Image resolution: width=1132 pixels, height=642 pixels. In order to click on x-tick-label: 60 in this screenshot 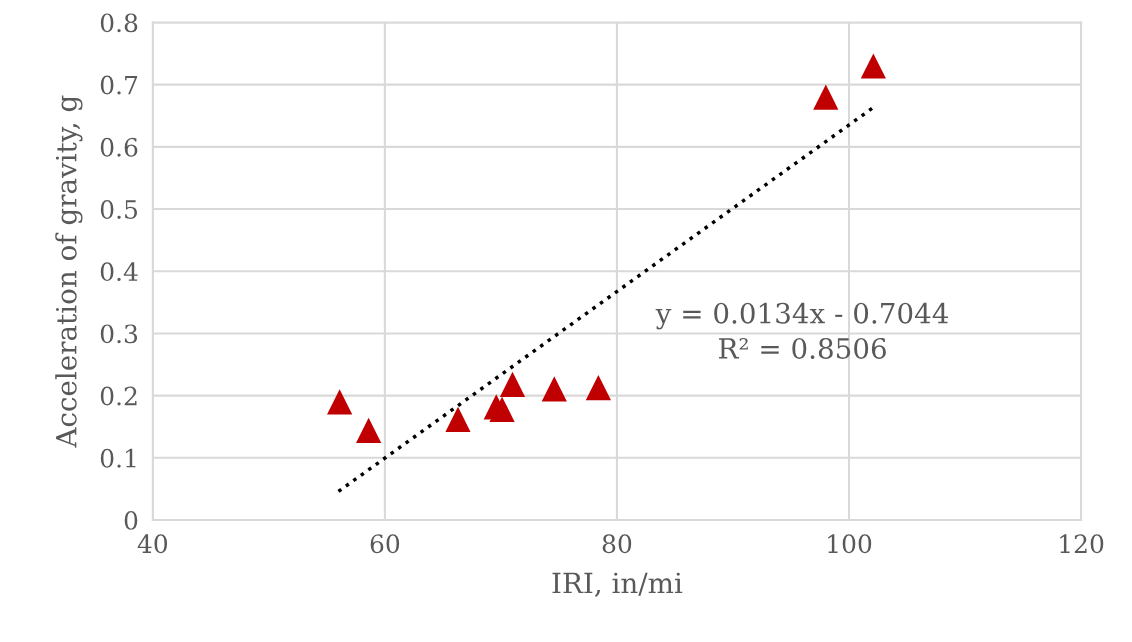, I will do `click(385, 544)`.